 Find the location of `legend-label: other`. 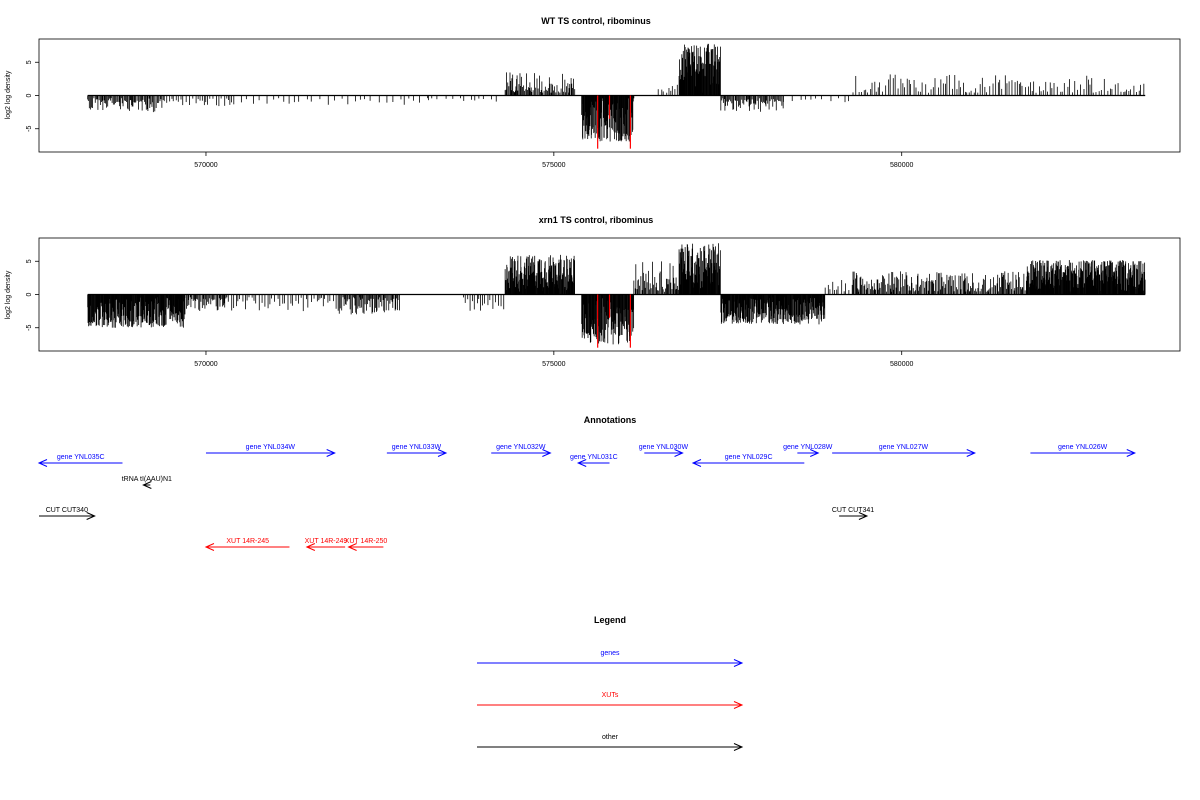

legend-label: other is located at coordinates (610, 737).